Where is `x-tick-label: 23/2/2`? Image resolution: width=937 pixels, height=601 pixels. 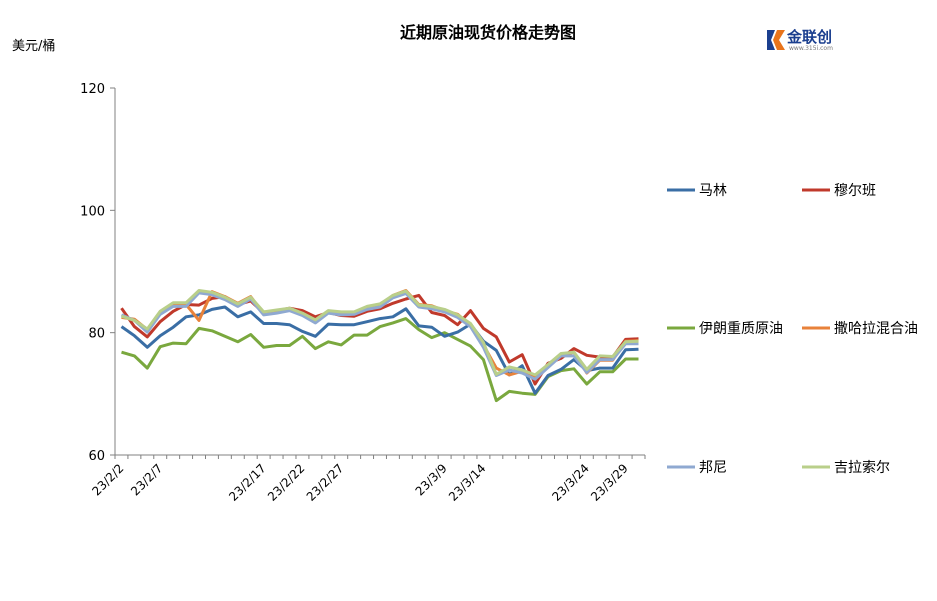 x-tick-label: 23/2/2 is located at coordinates (107, 479).